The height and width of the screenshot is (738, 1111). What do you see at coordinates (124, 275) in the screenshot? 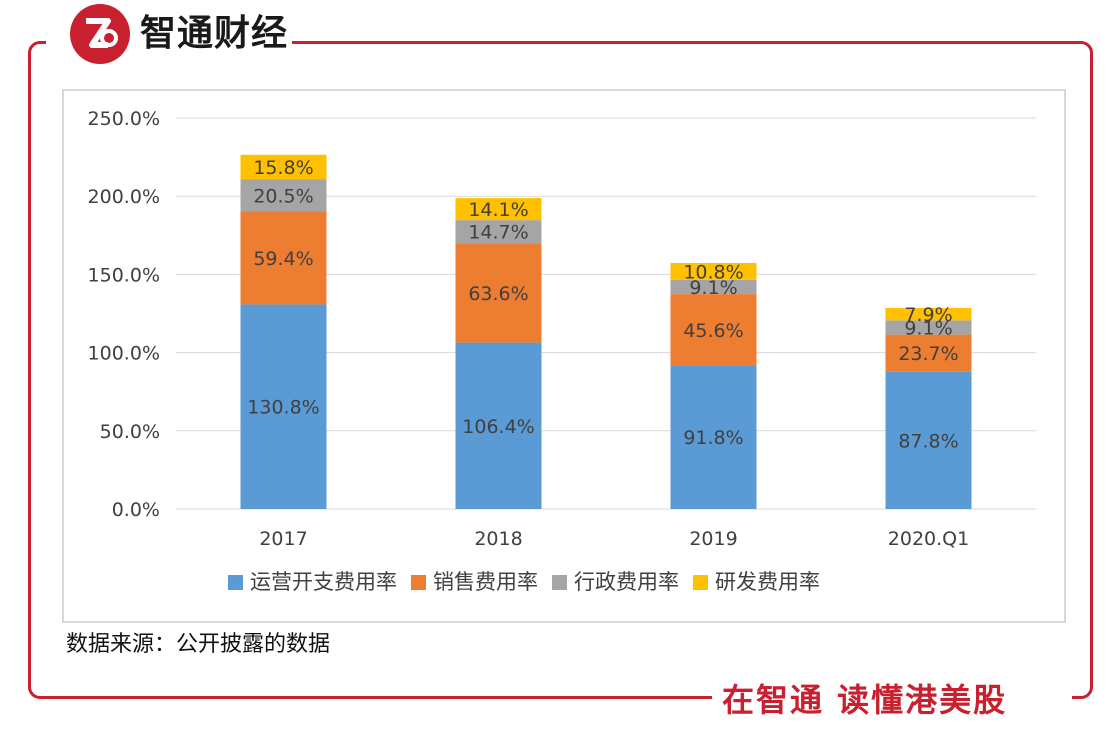
I see `y-tick-label: 150.0%` at bounding box center [124, 275].